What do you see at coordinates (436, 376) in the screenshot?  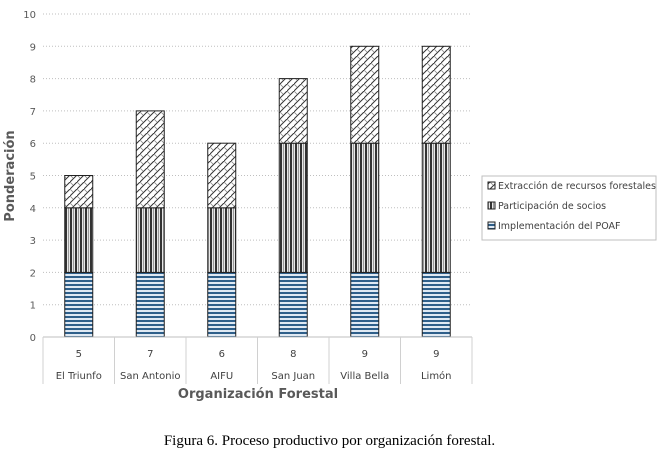 I see `x-tick-label: Limón` at bounding box center [436, 376].